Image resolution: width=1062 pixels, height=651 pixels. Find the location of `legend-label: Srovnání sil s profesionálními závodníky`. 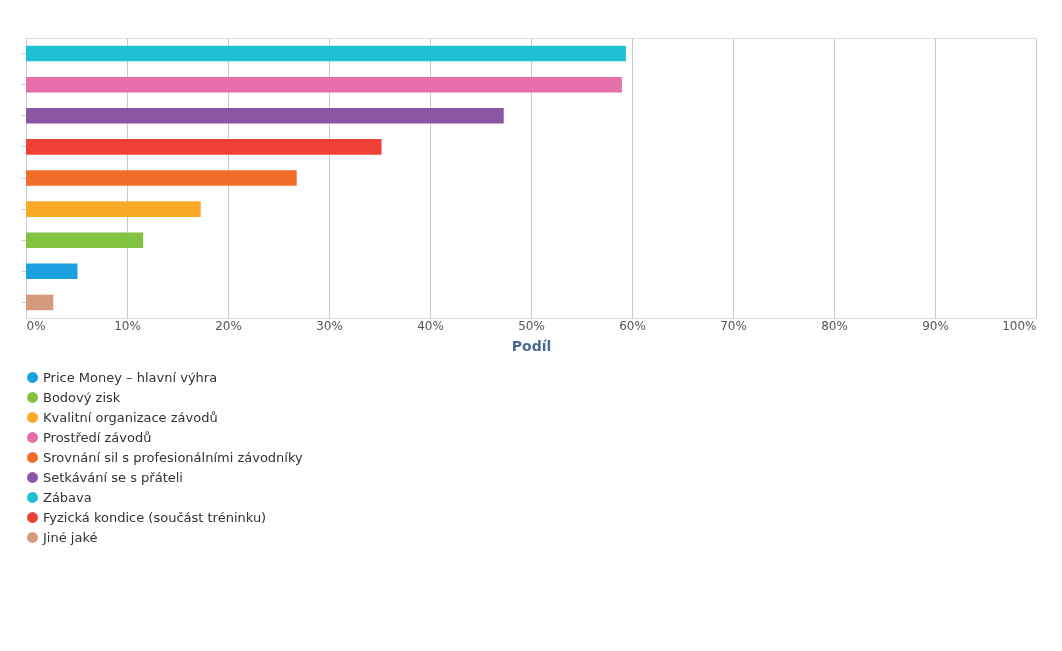

legend-label: Srovnání sil s profesionálními závodníky is located at coordinates (173, 457).